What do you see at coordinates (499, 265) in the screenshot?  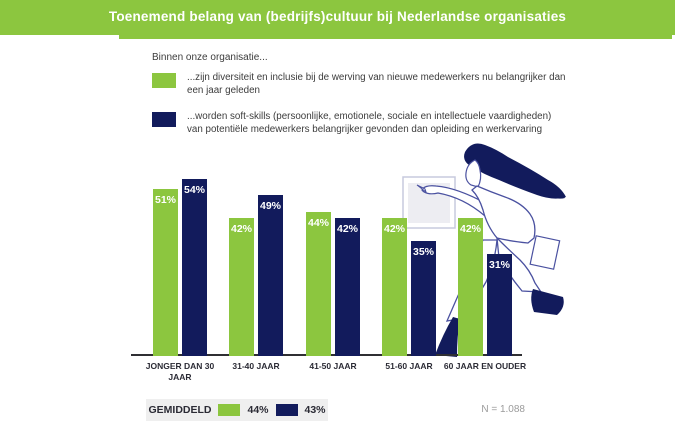 I see `bar-value-label: 31%` at bounding box center [499, 265].